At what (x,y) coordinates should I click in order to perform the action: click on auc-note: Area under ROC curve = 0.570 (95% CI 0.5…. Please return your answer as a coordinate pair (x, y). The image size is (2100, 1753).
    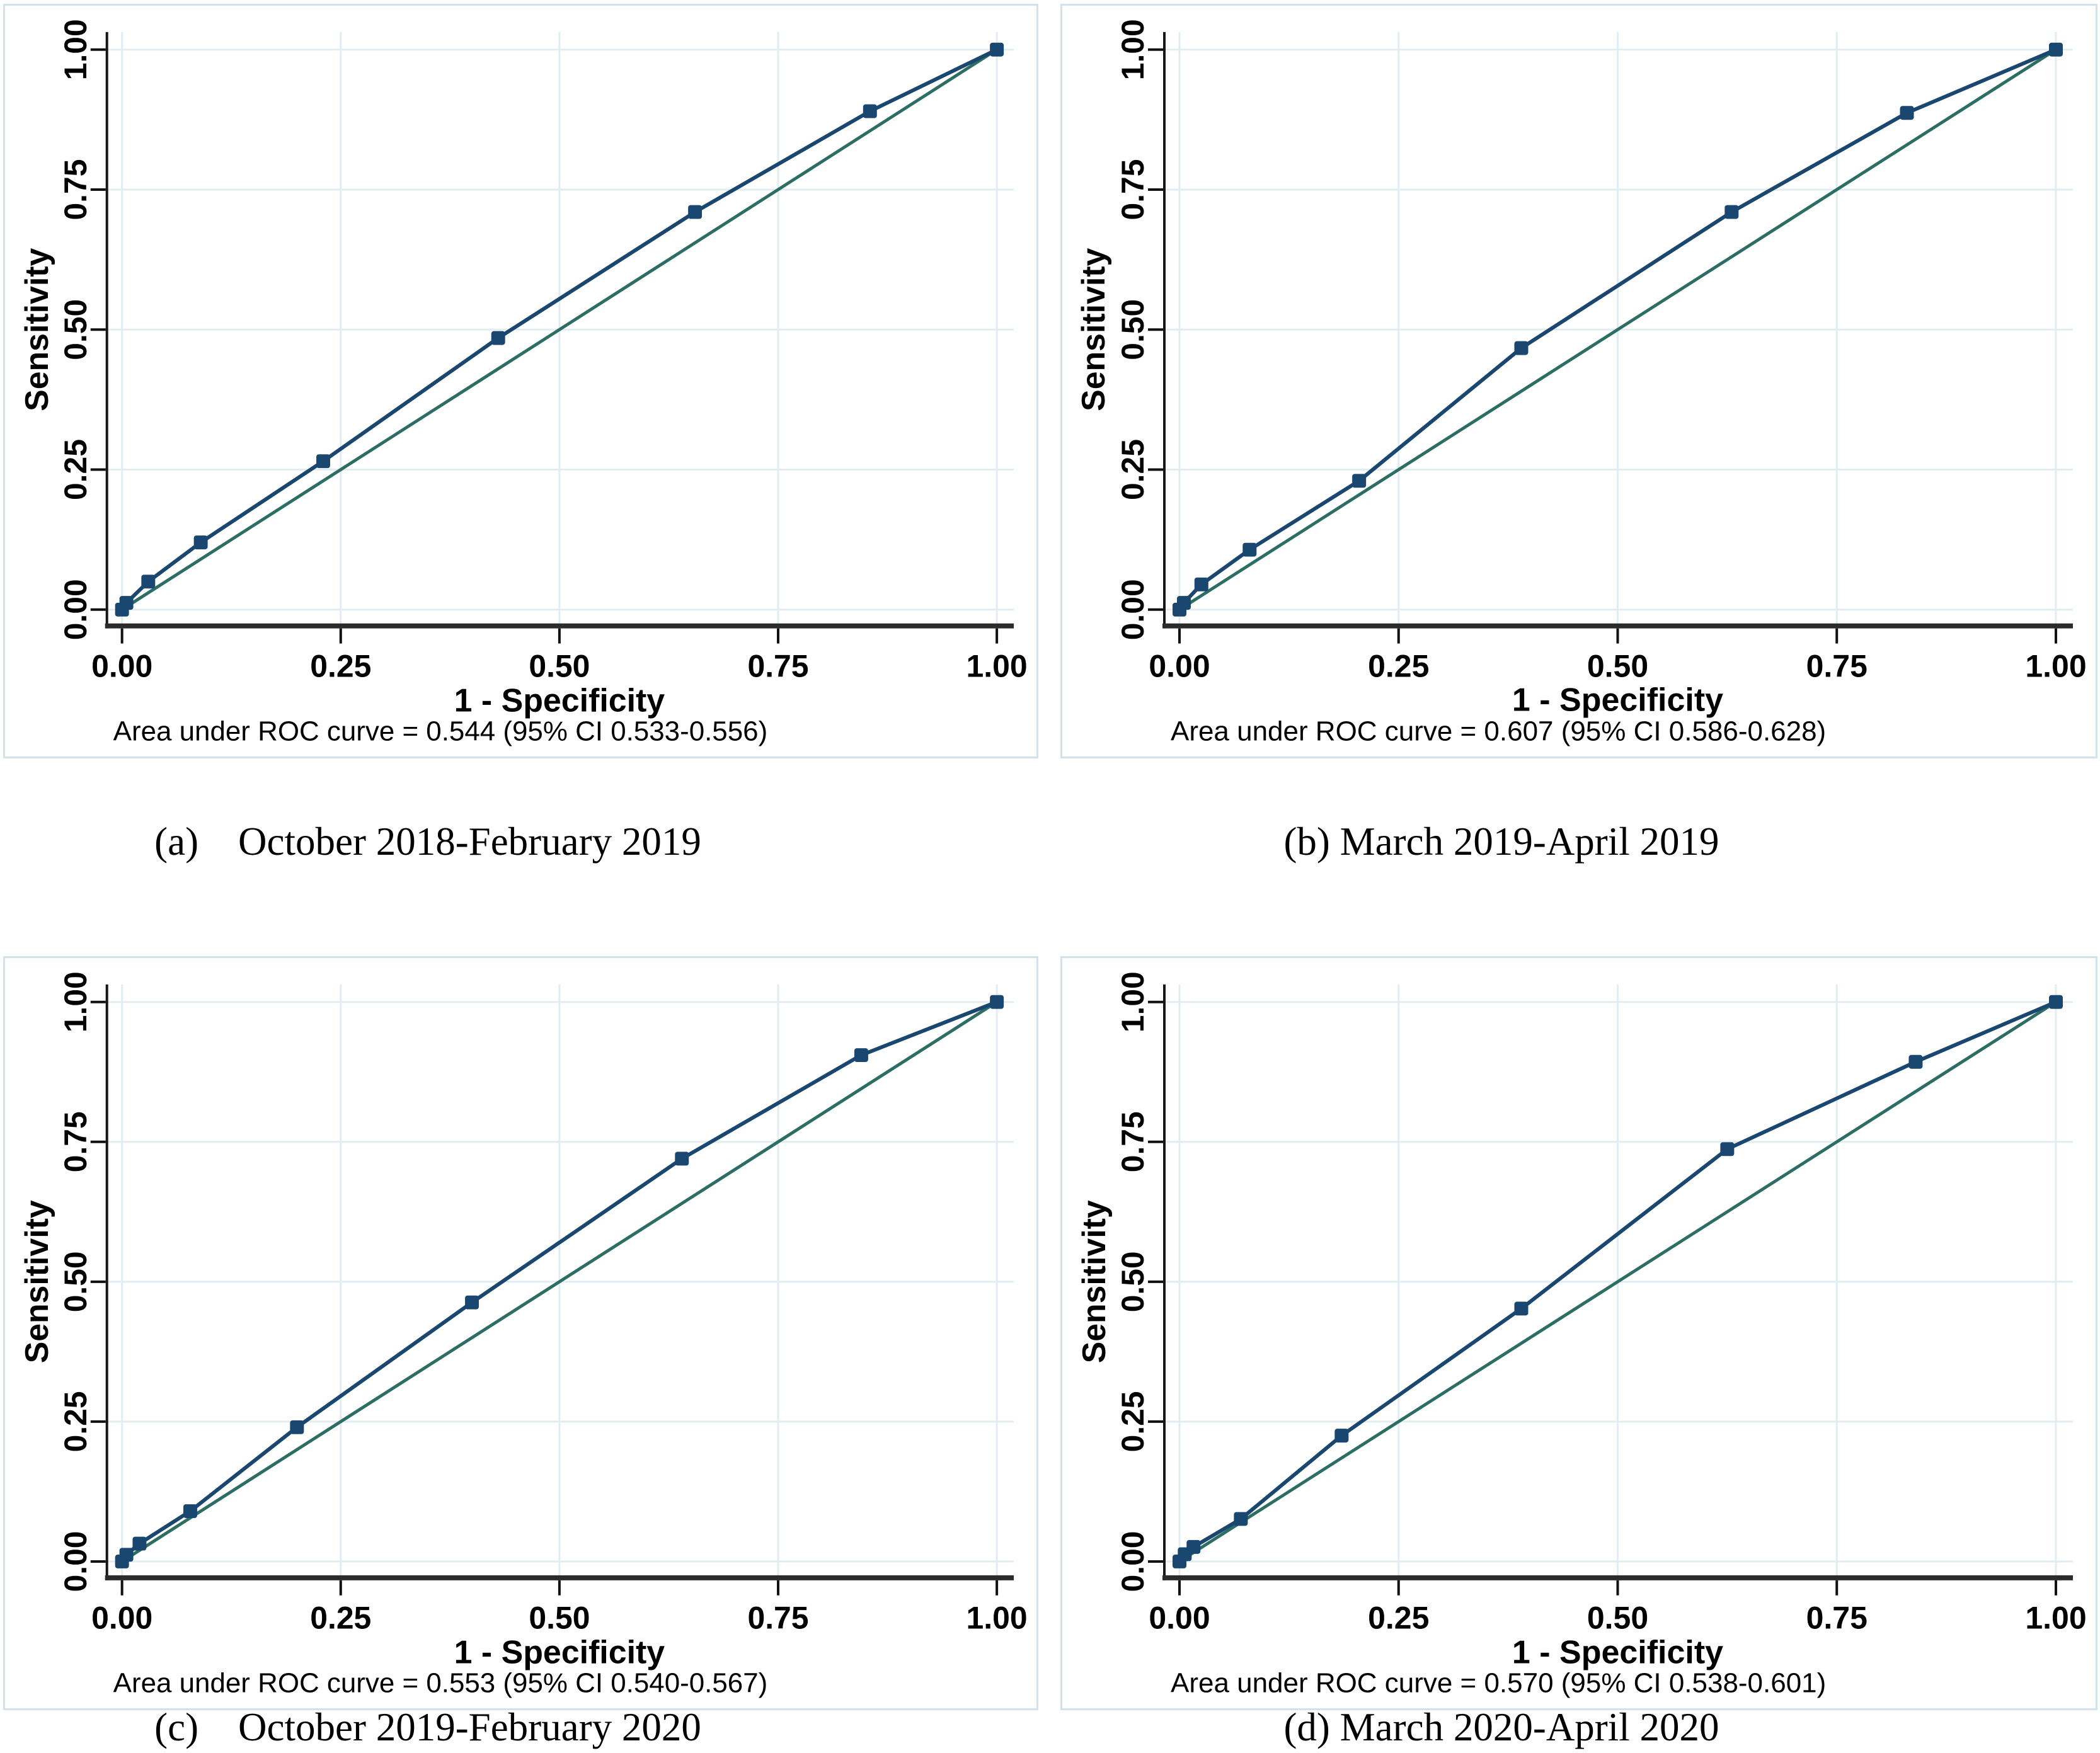
    Looking at the image, I should click on (1498, 1683).